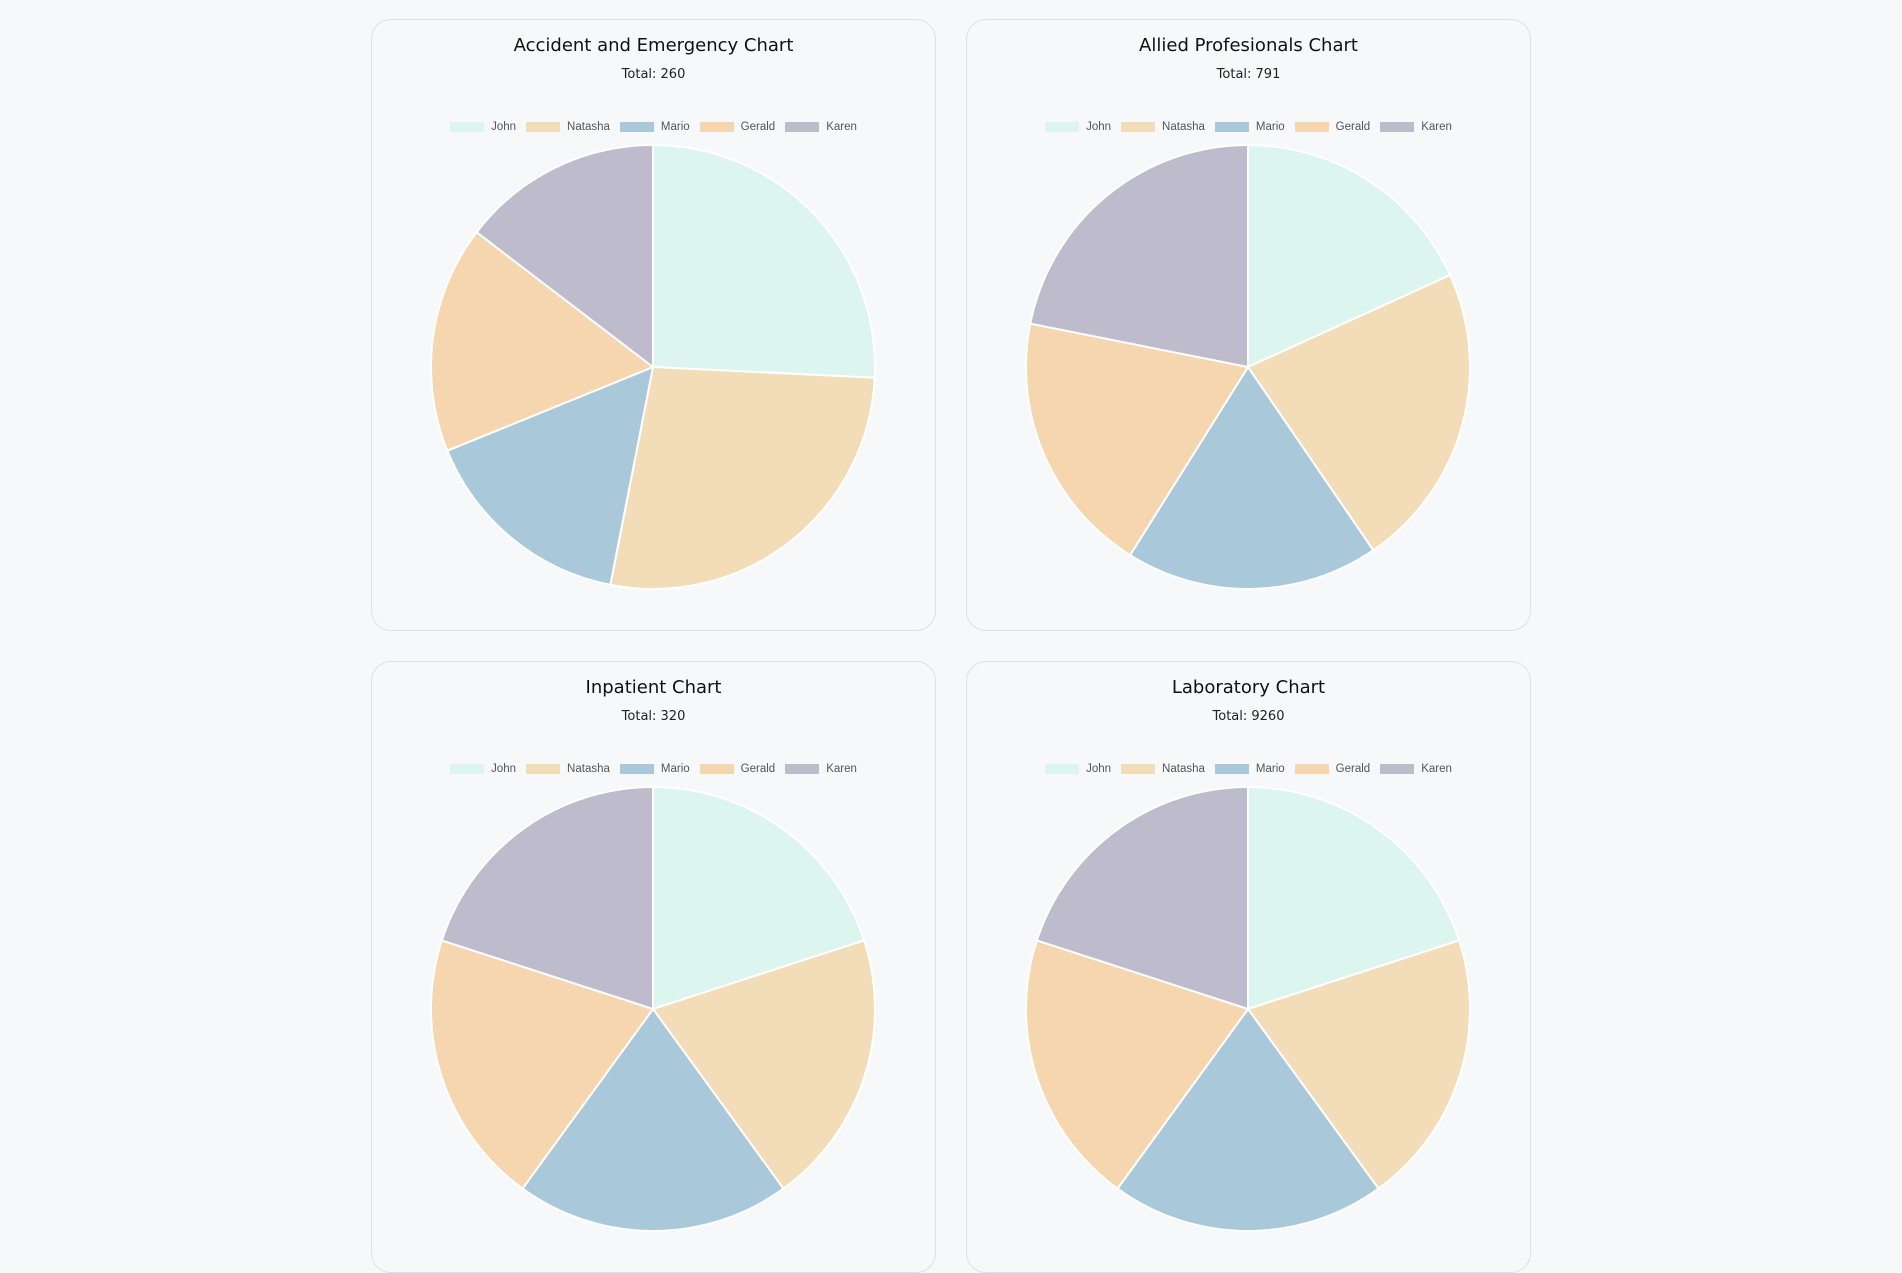 The image size is (1902, 1273). What do you see at coordinates (653, 74) in the screenshot?
I see `chart-total: Total: 260` at bounding box center [653, 74].